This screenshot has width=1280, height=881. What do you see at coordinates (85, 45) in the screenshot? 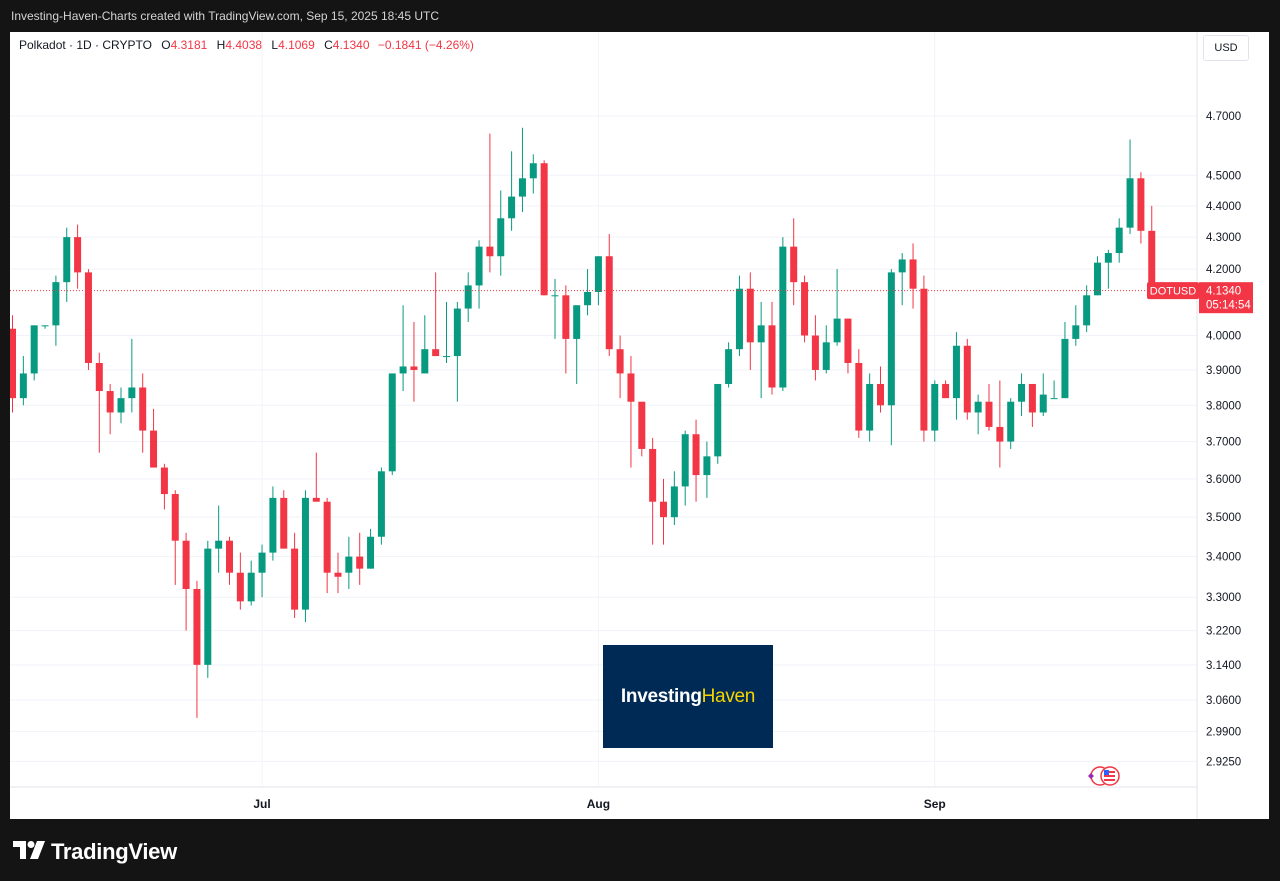
I see `symbol-label: Polkadot · 1D · CRYPTO` at bounding box center [85, 45].